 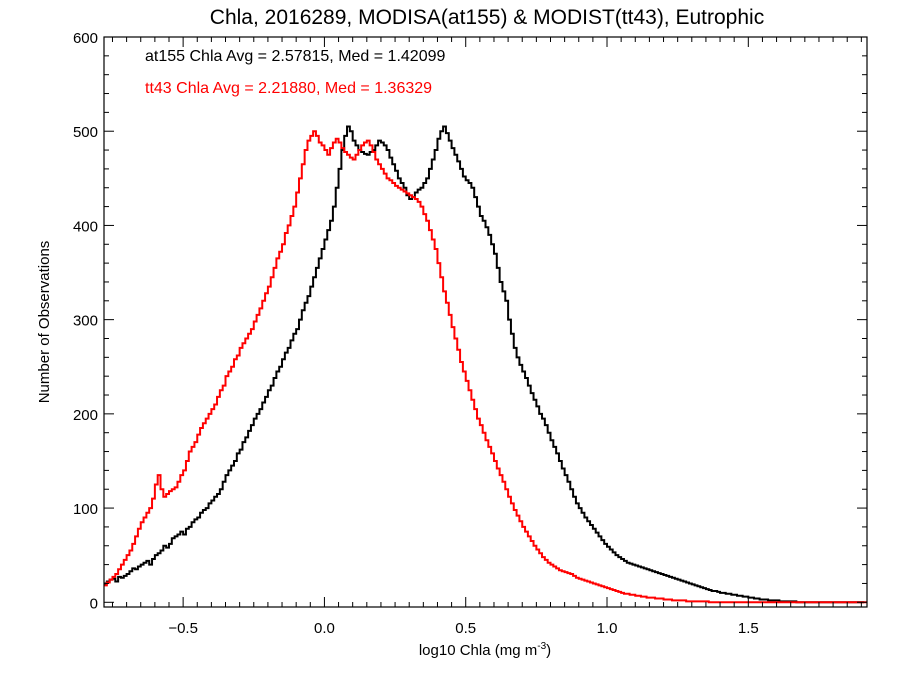 I want to click on x-tick-label: 0.5, so click(x=465, y=628).